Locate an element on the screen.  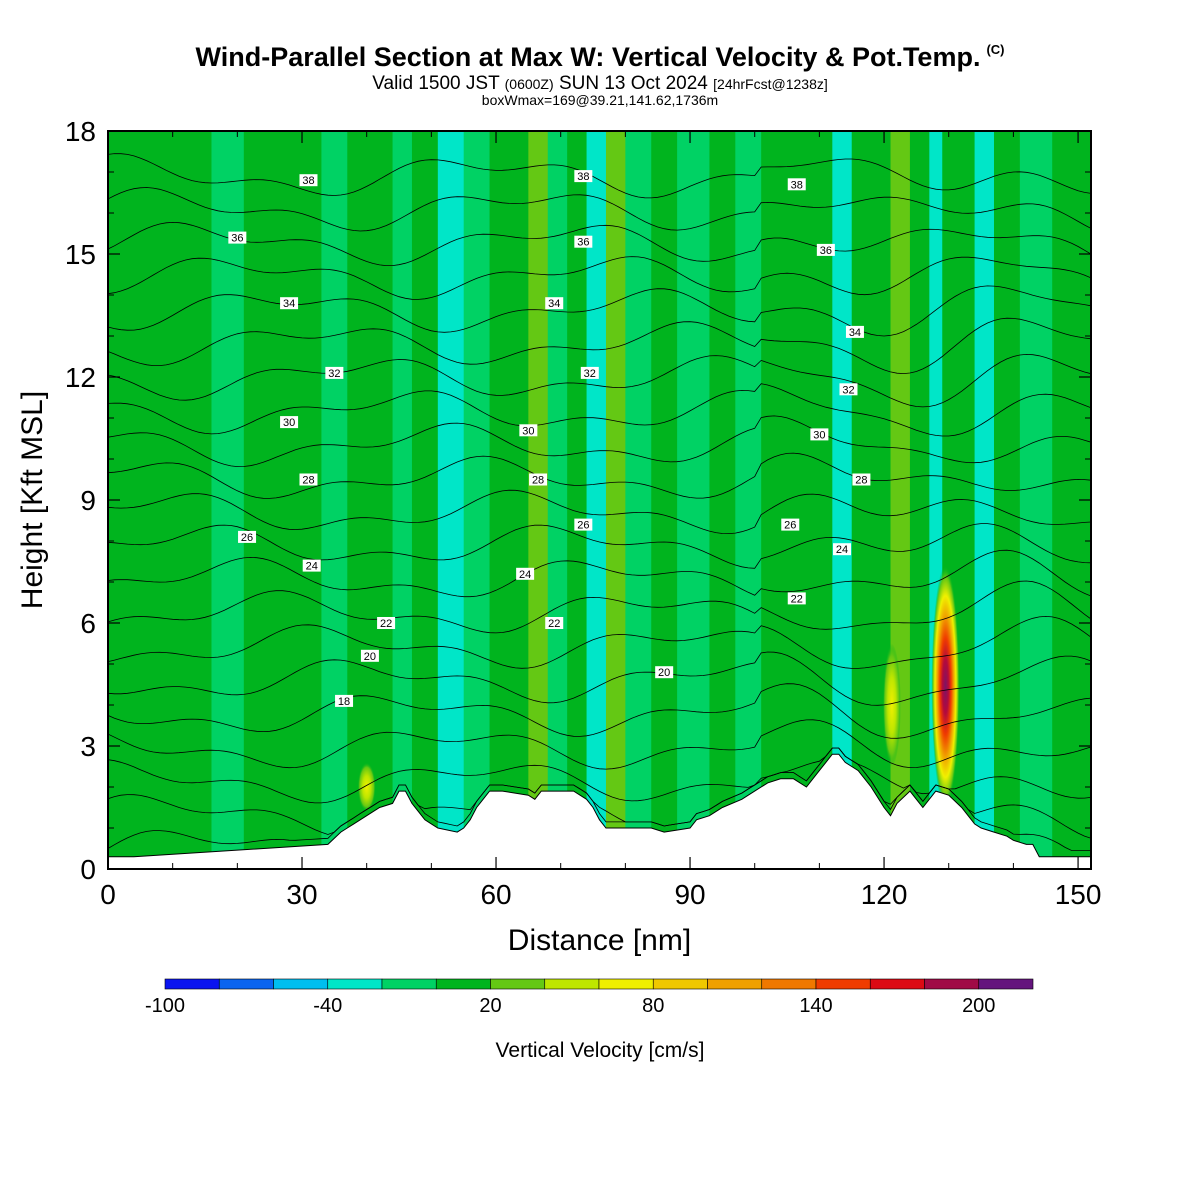
colorbar-label: Vertical Velocity [cm/s] is located at coordinates (600, 1050).